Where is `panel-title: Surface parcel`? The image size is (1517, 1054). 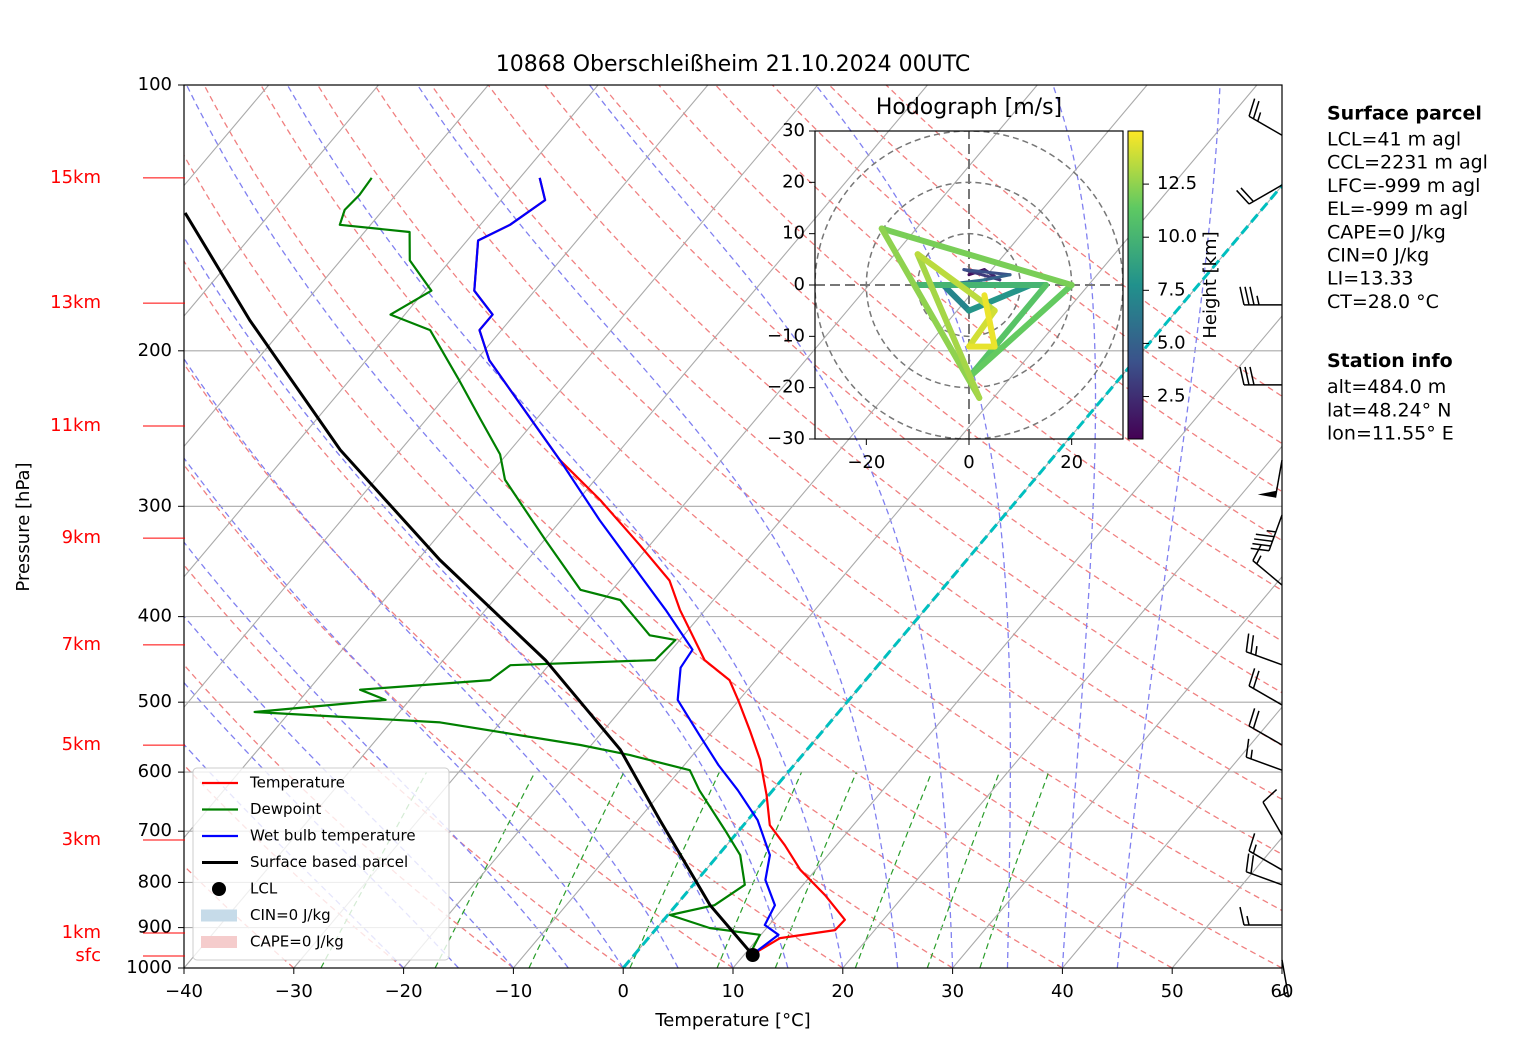
panel-title: Surface parcel is located at coordinates (1404, 114).